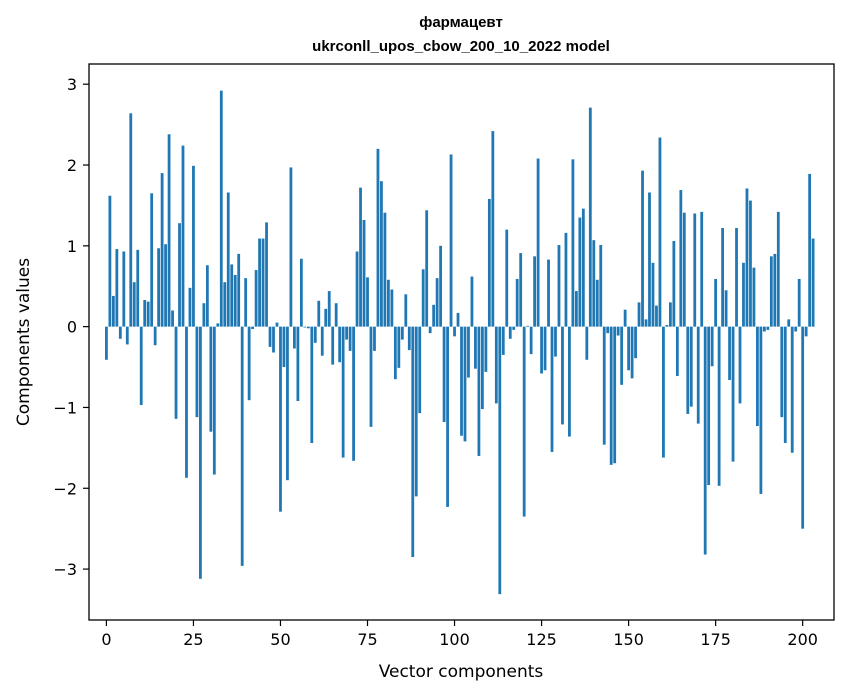 This screenshot has height=696, width=847. What do you see at coordinates (541, 639) in the screenshot?
I see `x-tick-label: 125` at bounding box center [541, 639].